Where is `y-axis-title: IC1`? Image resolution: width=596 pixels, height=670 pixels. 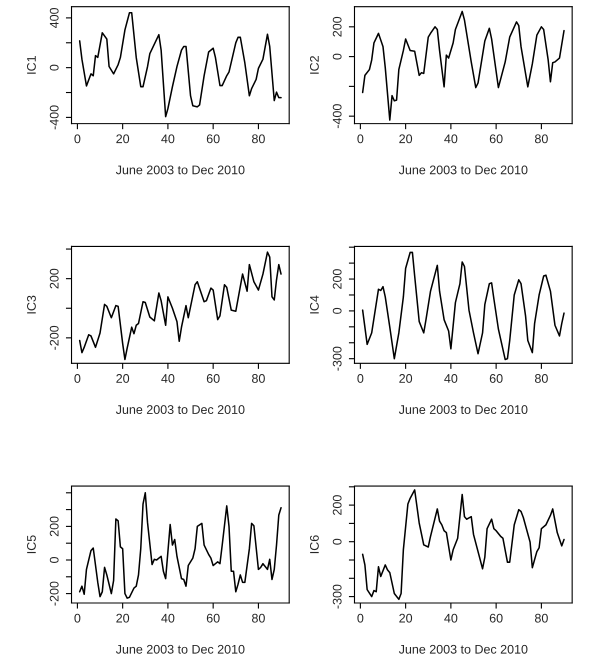 y-axis-title: IC1 is located at coordinates (31, 65).